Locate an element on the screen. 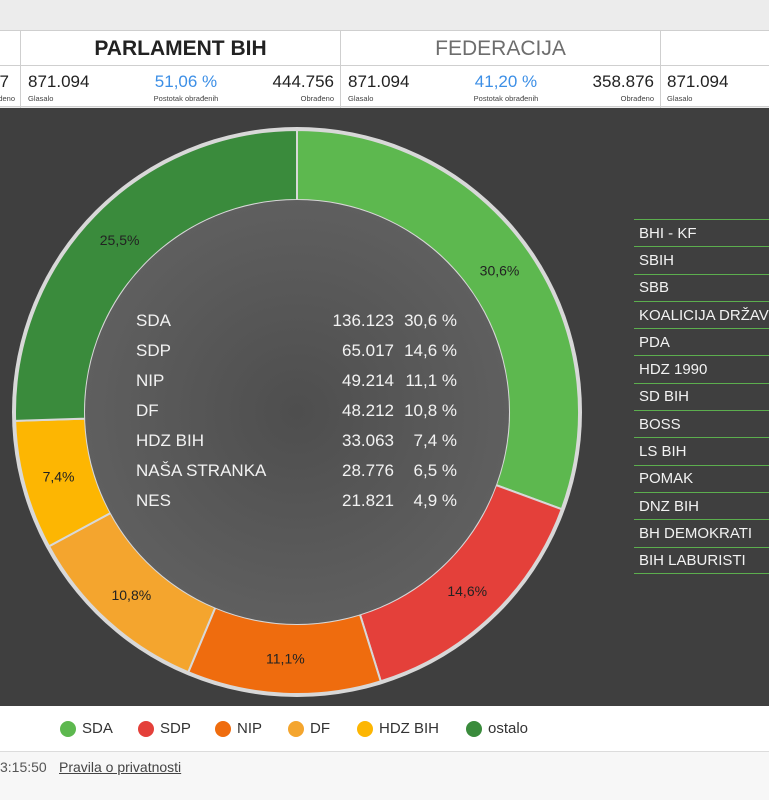 Image resolution: width=769 pixels, height=800 pixels. center-table-row: NIP 49.214 11,1 % is located at coordinates (301, 381).